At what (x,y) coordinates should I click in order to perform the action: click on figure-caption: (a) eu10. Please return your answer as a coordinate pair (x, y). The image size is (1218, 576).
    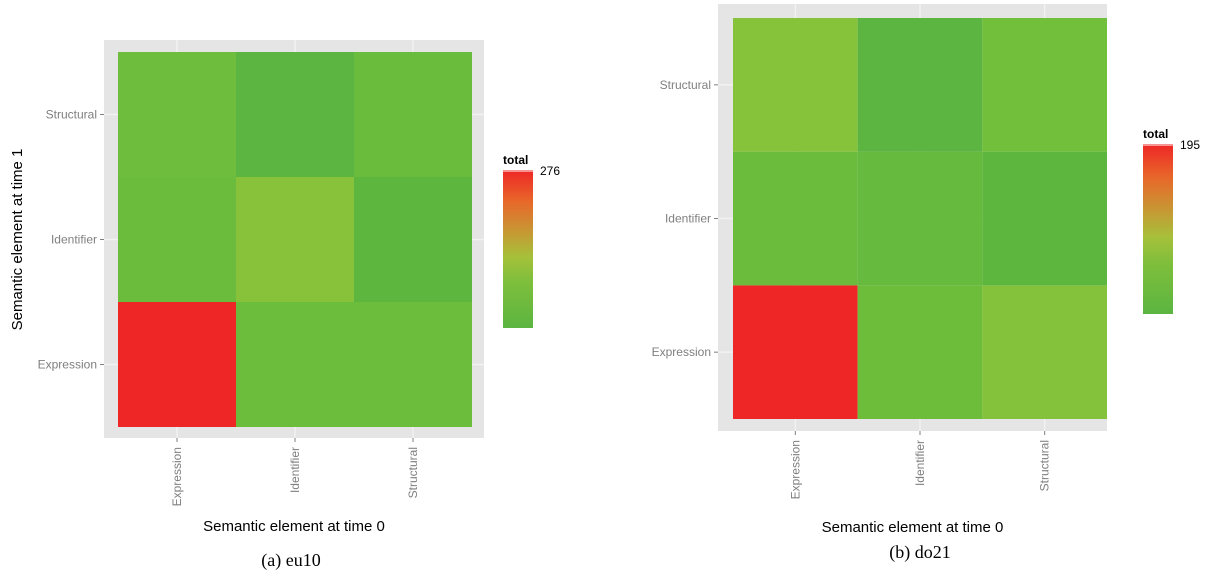
    Looking at the image, I should click on (290, 560).